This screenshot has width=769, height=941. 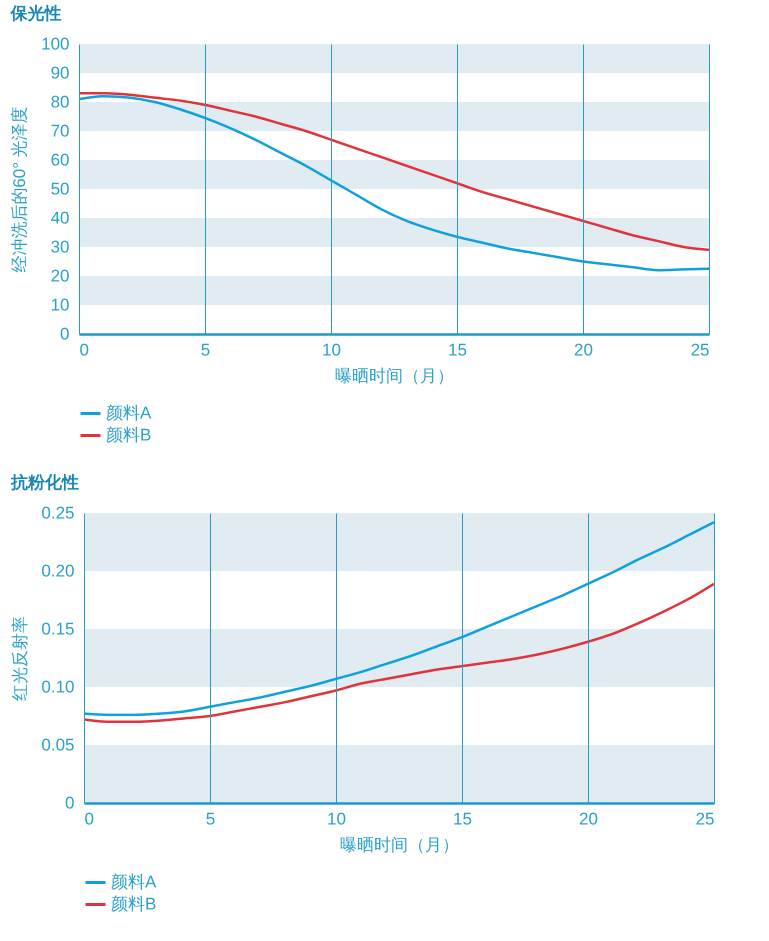 I want to click on y-axis-title: 经冲洗后的60° 光泽度, so click(x=20, y=189).